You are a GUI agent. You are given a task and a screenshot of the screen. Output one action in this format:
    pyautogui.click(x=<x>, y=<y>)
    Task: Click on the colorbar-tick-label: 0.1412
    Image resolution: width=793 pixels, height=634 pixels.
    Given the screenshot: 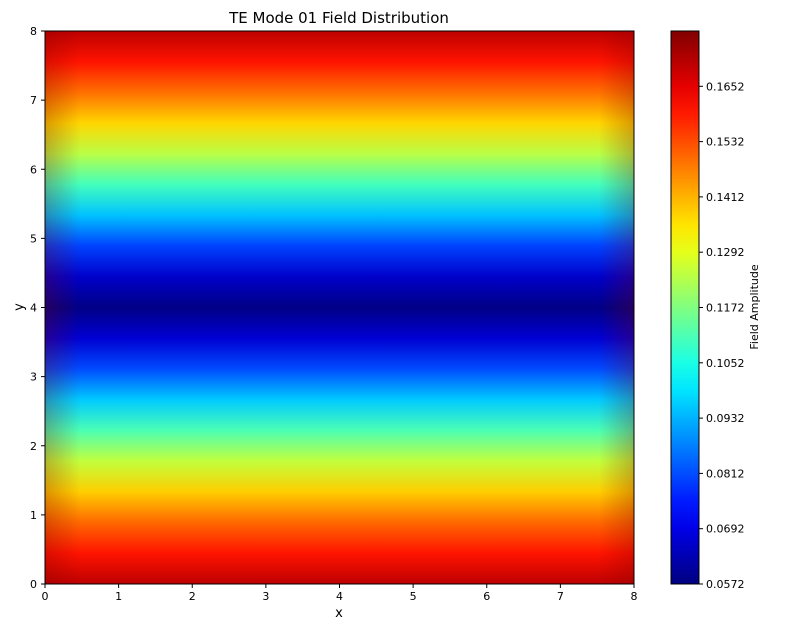 What is the action you would take?
    pyautogui.click(x=725, y=197)
    